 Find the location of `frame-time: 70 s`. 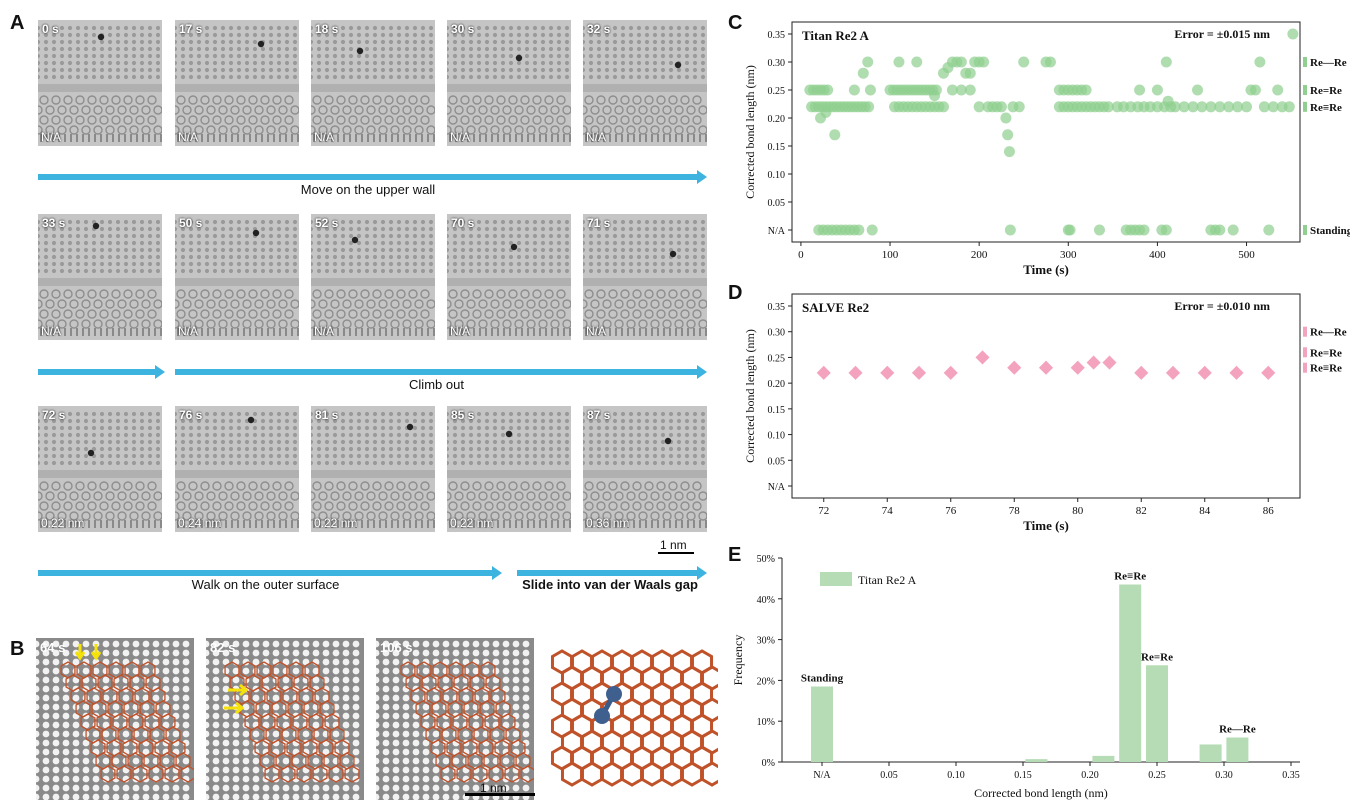

frame-time: 70 s is located at coordinates (463, 223).